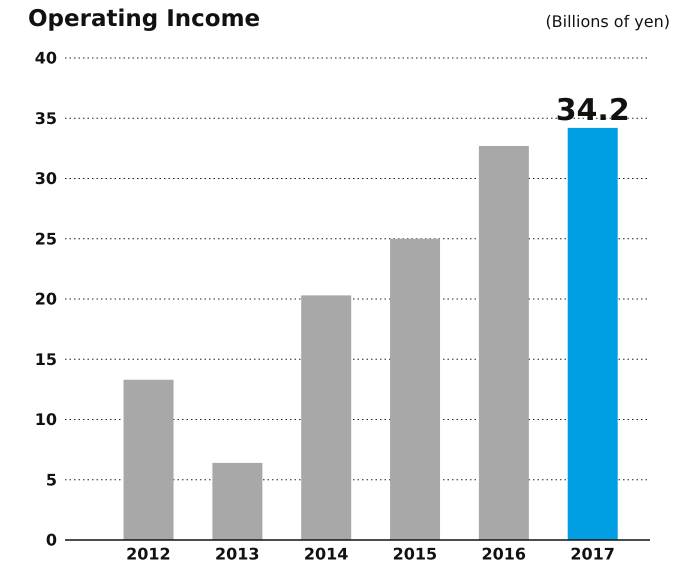 Image resolution: width=684 pixels, height=576 pixels. What do you see at coordinates (592, 554) in the screenshot?
I see `x-tick-label: 2017` at bounding box center [592, 554].